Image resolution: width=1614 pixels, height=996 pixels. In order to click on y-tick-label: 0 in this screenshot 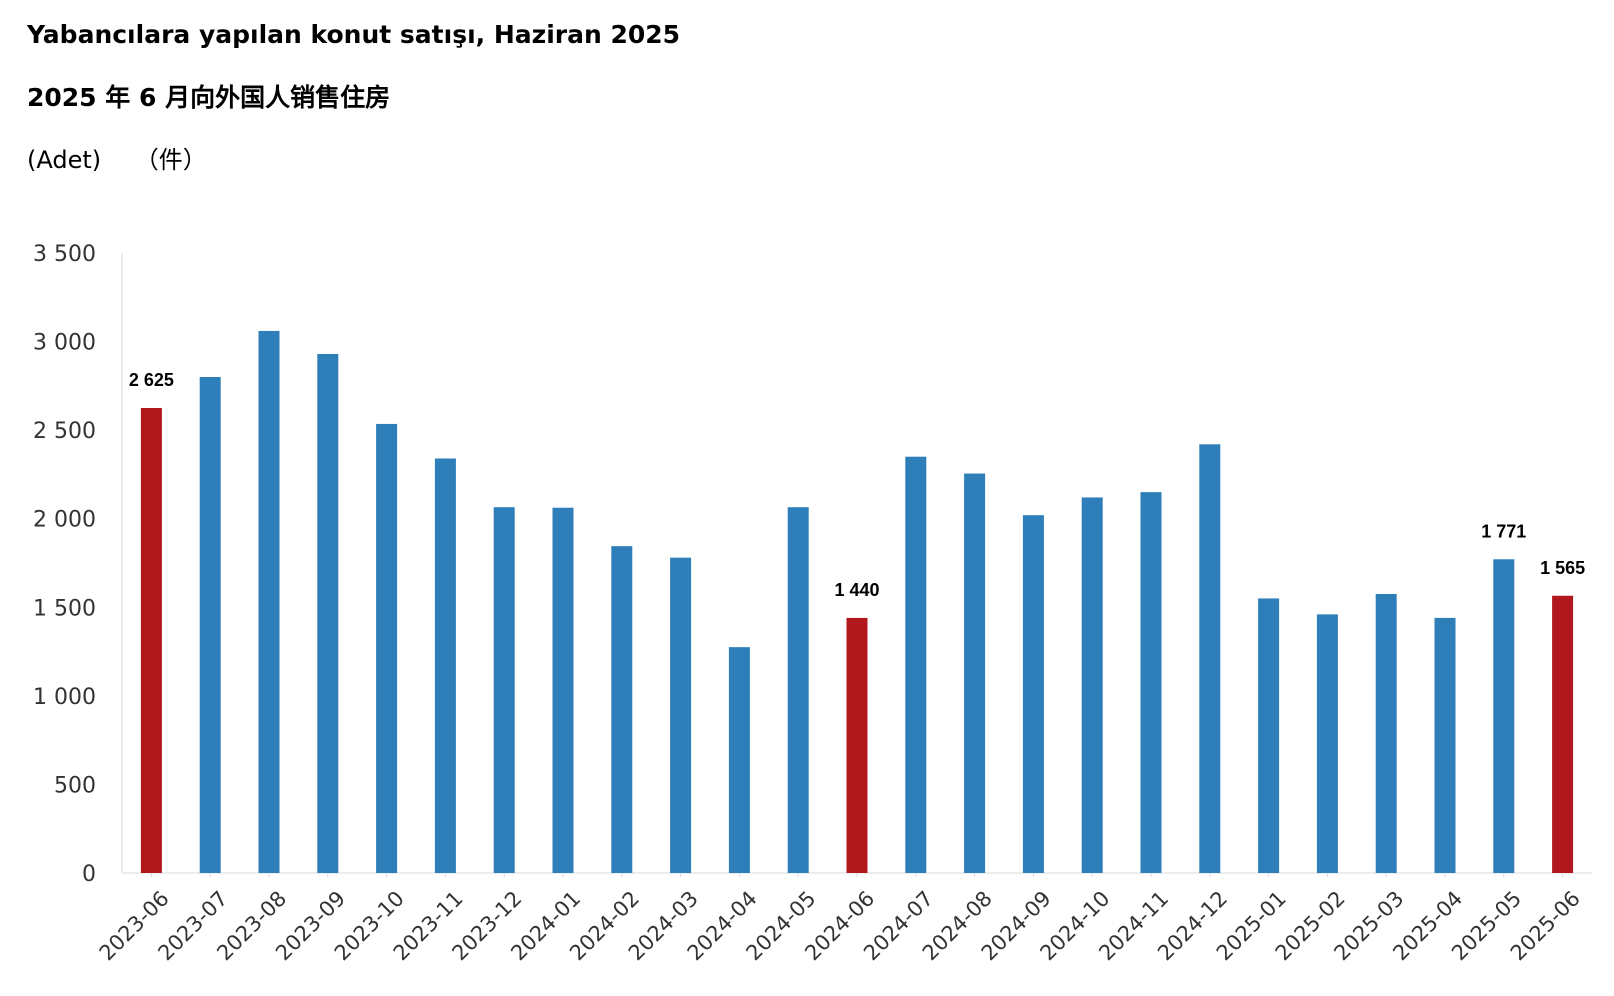, I will do `click(89, 874)`.